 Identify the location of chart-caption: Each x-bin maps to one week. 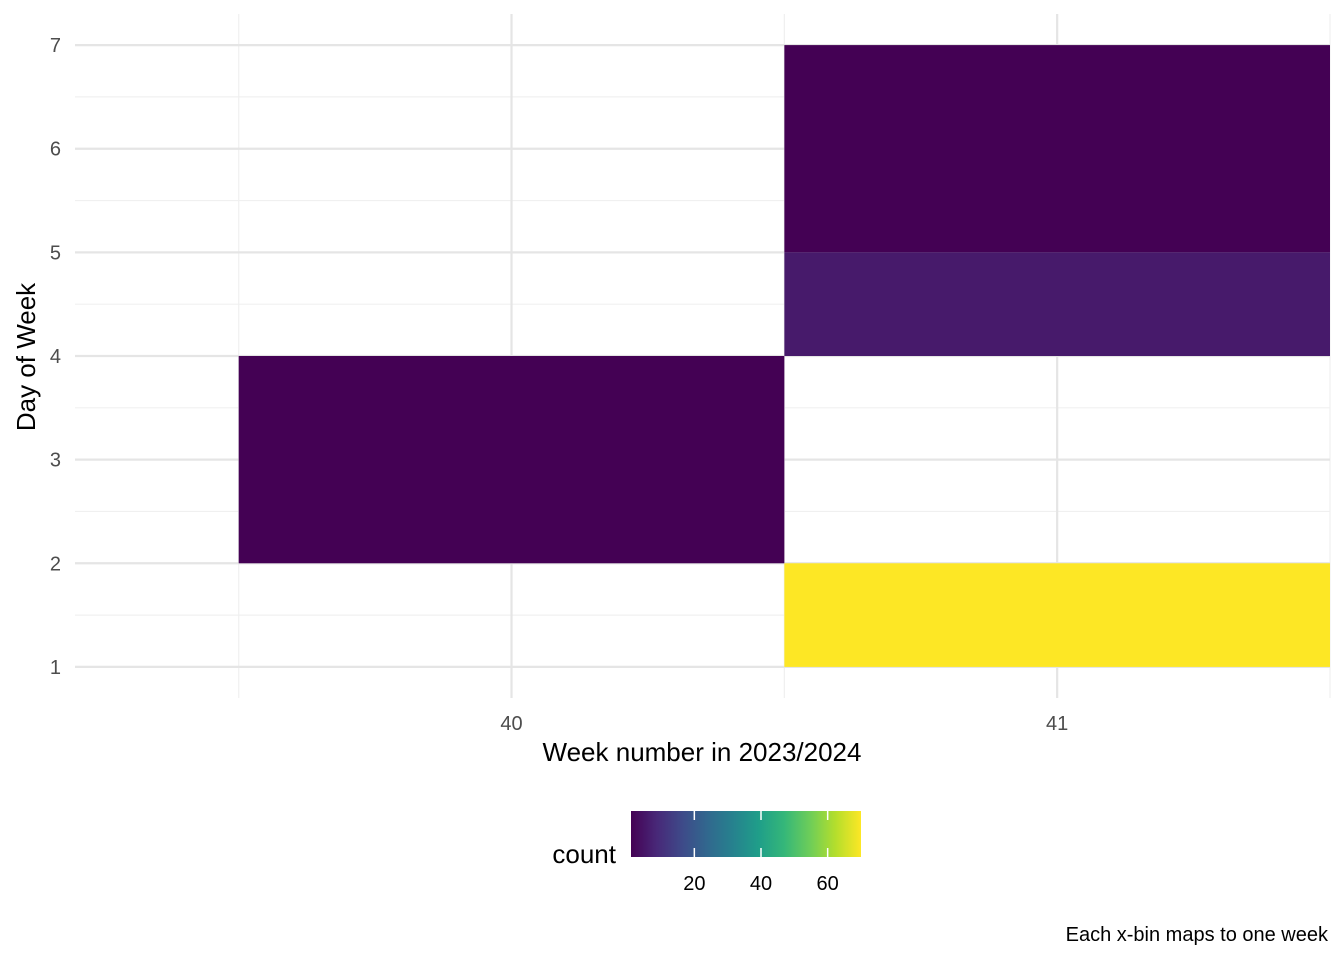
(1197, 935).